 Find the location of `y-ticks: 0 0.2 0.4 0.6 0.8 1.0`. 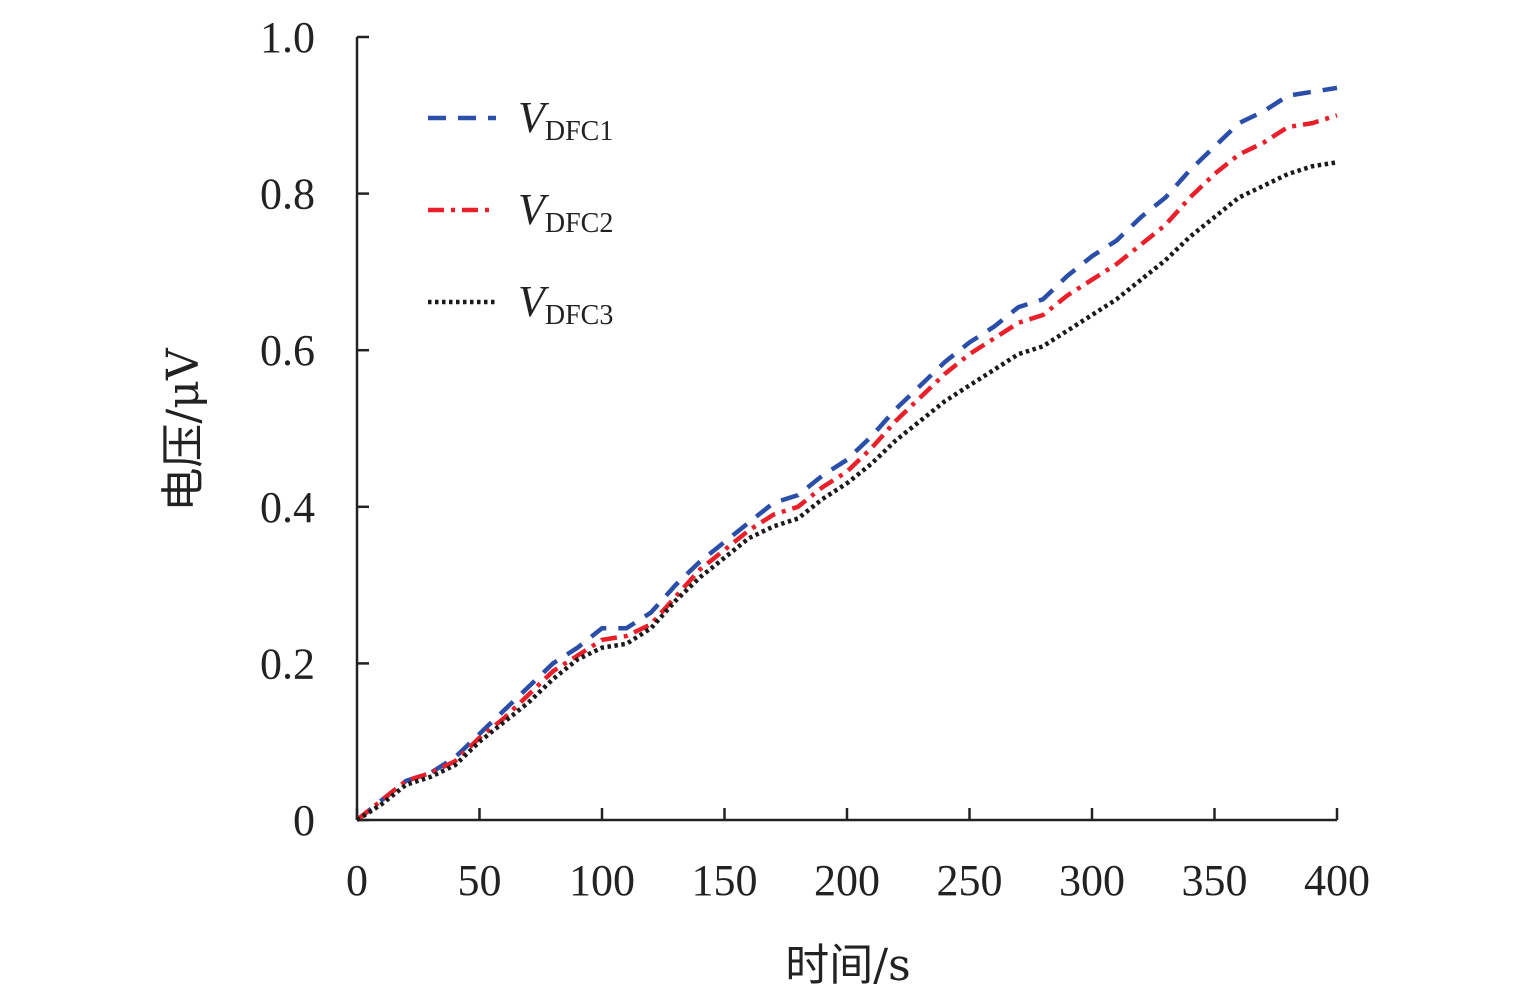

y-ticks: 0 0.2 0.4 0.6 0.8 1.0 is located at coordinates (314, 429).